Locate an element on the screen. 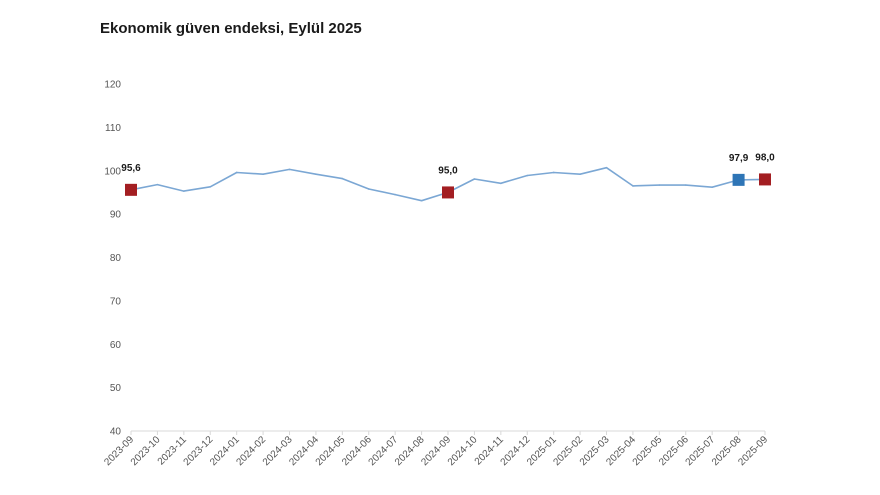 The width and height of the screenshot is (880, 495). data-label: 97,9 is located at coordinates (739, 158).